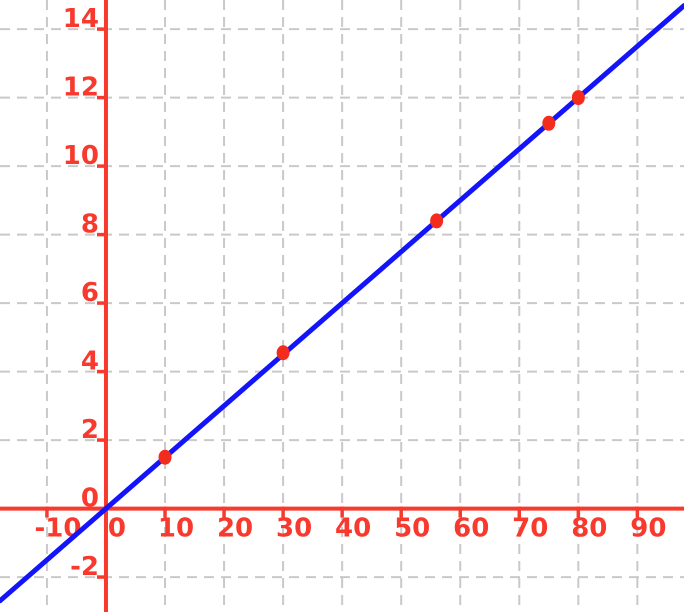 Image resolution: width=684 pixels, height=612 pixels. Describe the element at coordinates (294, 529) in the screenshot. I see `x-tick-label: 30` at that location.